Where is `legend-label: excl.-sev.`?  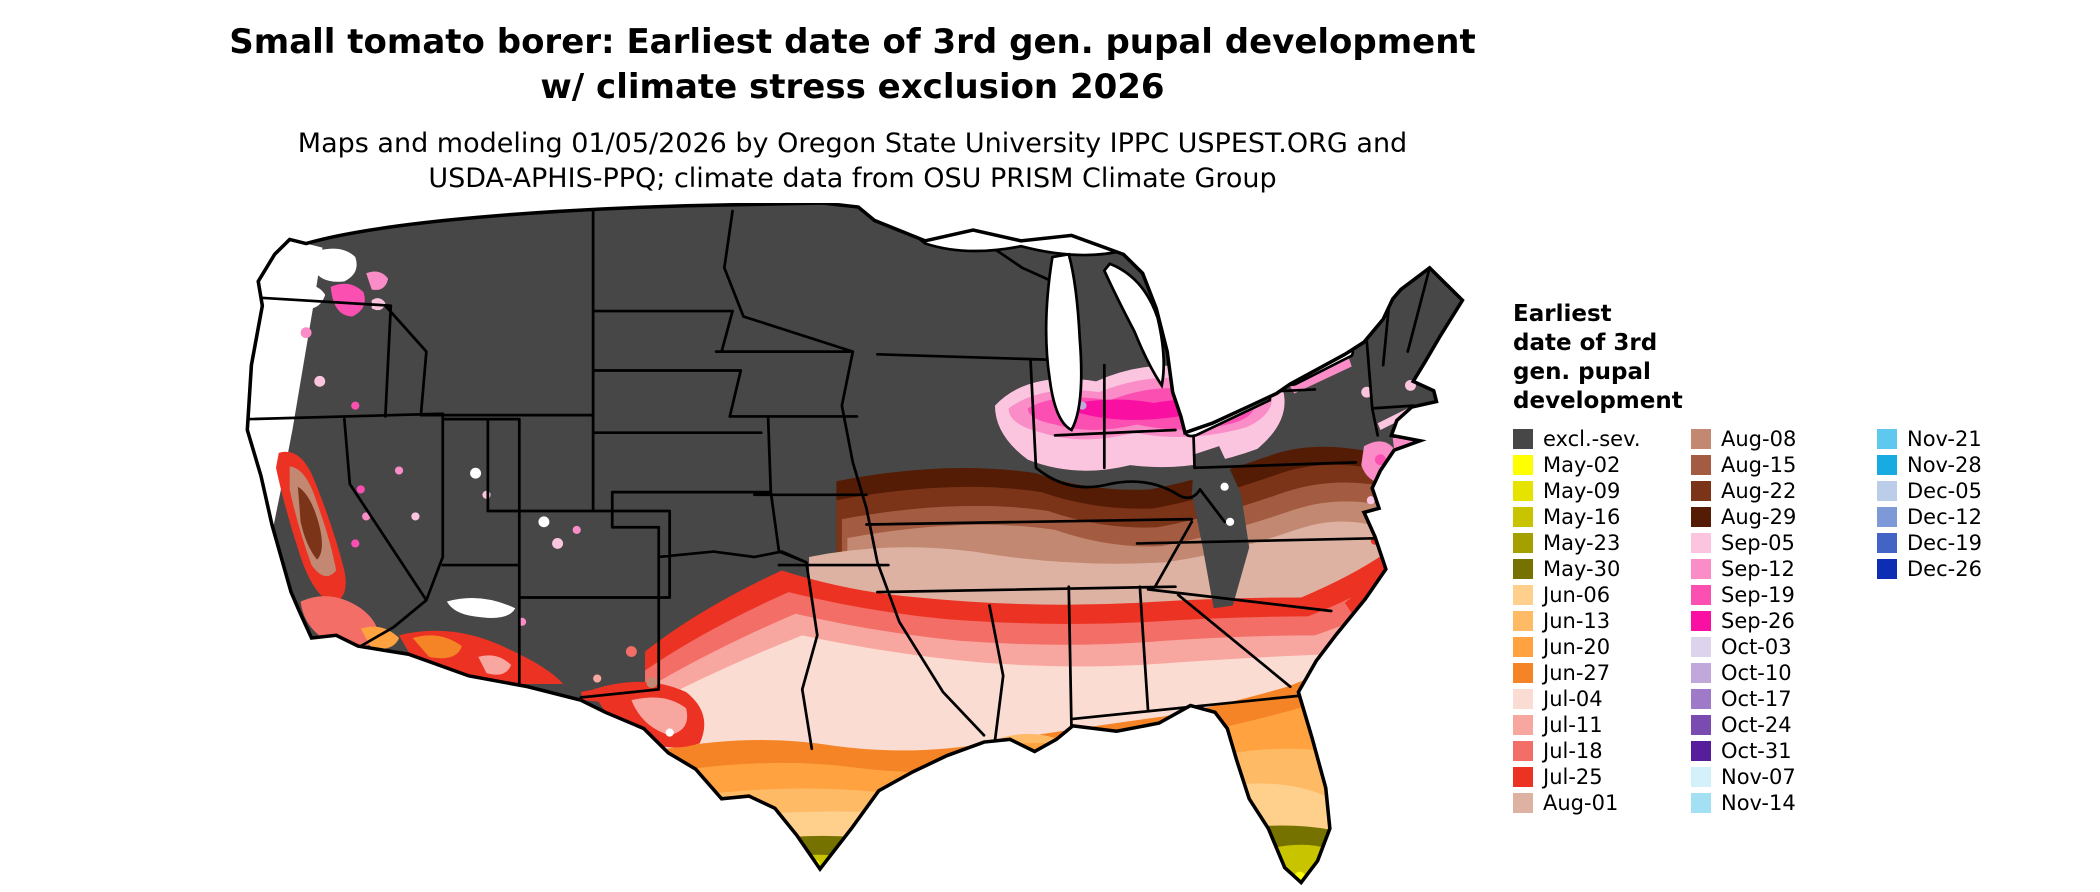
legend-label: excl.-sev. is located at coordinates (1592, 439).